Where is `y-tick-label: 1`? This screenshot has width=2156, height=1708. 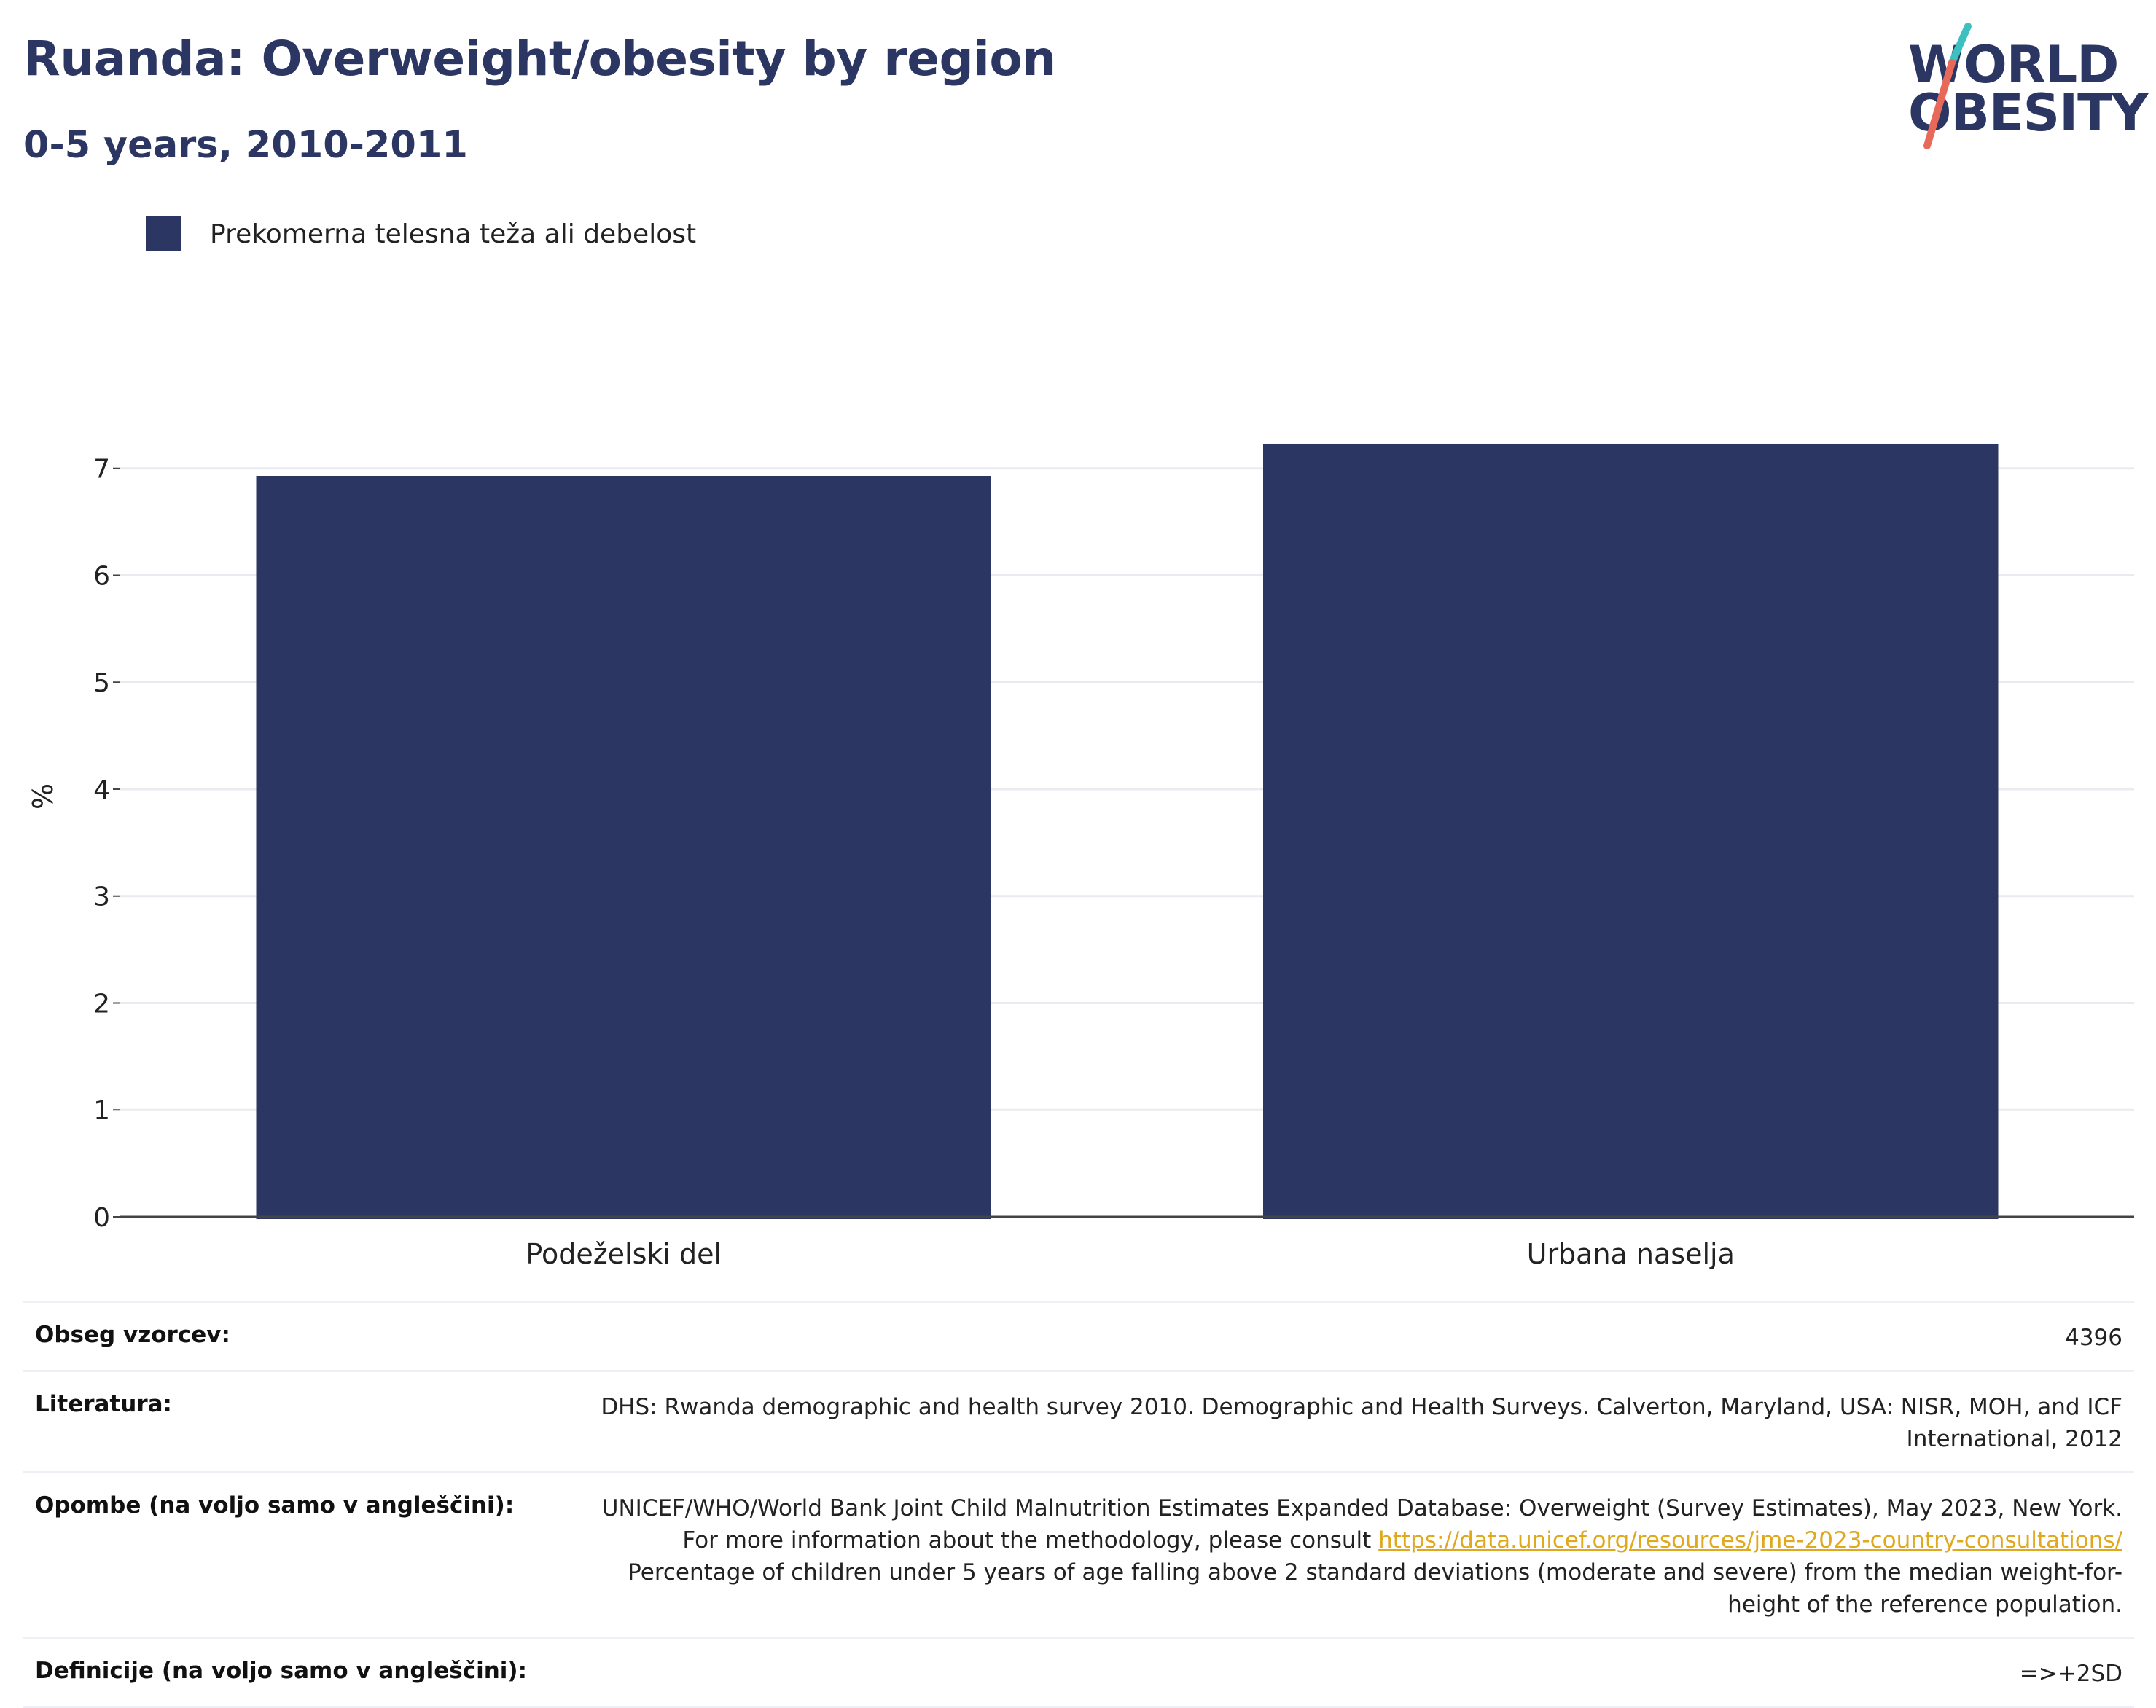 y-tick-label: 1 is located at coordinates (101, 1111).